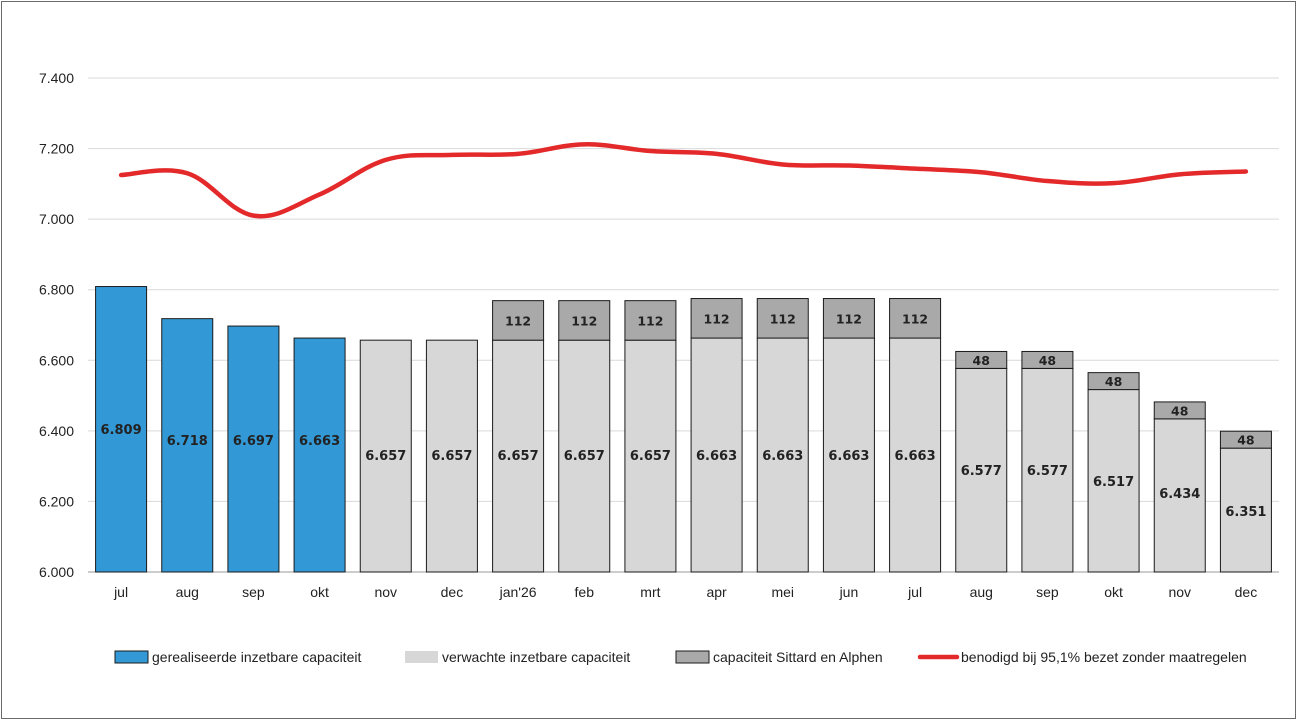 The image size is (1299, 722). Describe the element at coordinates (782, 592) in the screenshot. I see `x-tick-label: mei` at that location.